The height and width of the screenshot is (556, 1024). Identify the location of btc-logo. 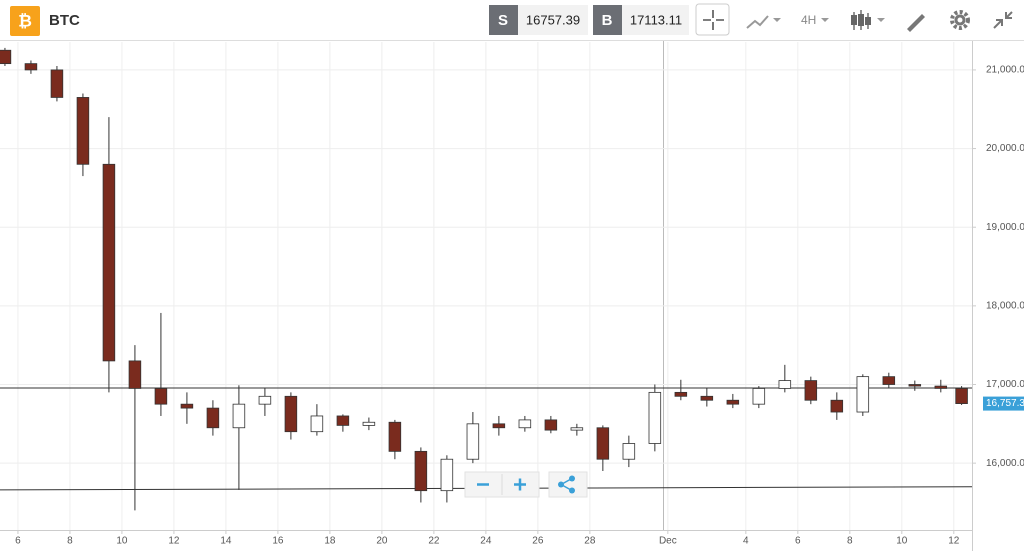
(25, 21).